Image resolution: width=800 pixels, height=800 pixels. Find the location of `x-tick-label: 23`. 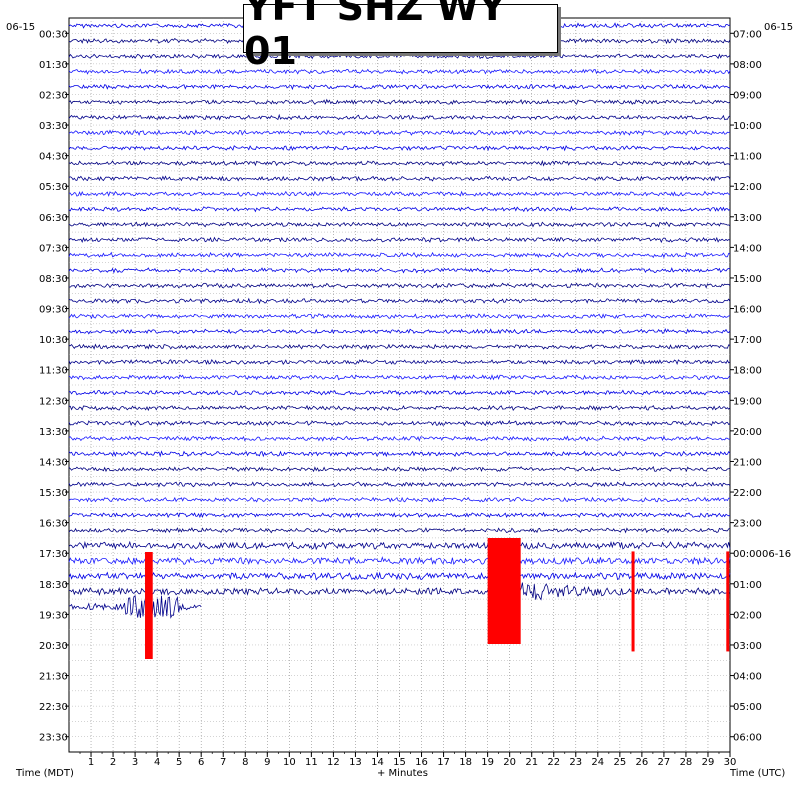

x-tick-label: 23 is located at coordinates (575, 762).